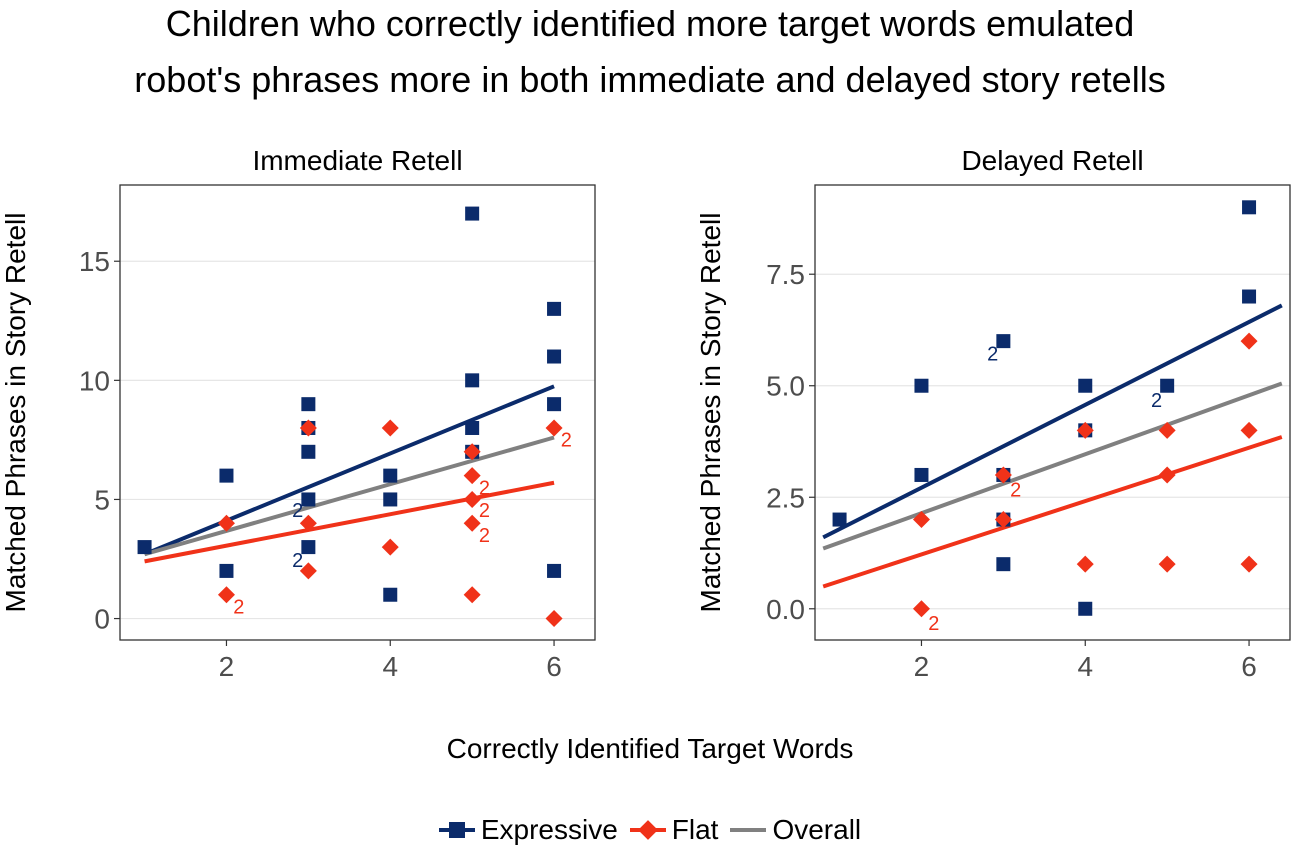 The height and width of the screenshot is (858, 1300). I want to click on legend-label-expressive: Expressive, so click(549, 829).